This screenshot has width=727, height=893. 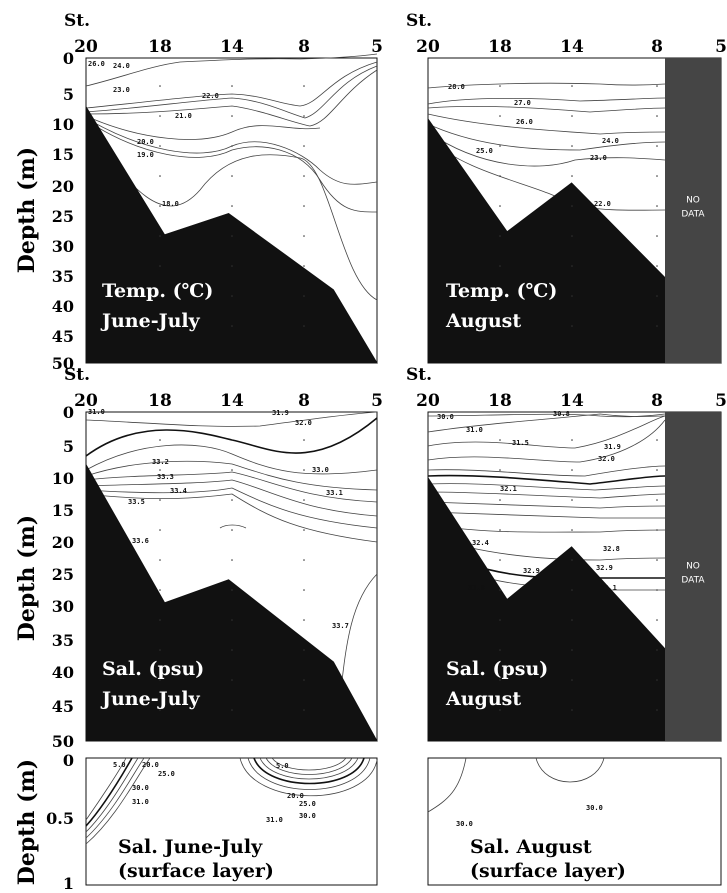 I want to click on depth-tick-label: 5, so click(x=68, y=94).